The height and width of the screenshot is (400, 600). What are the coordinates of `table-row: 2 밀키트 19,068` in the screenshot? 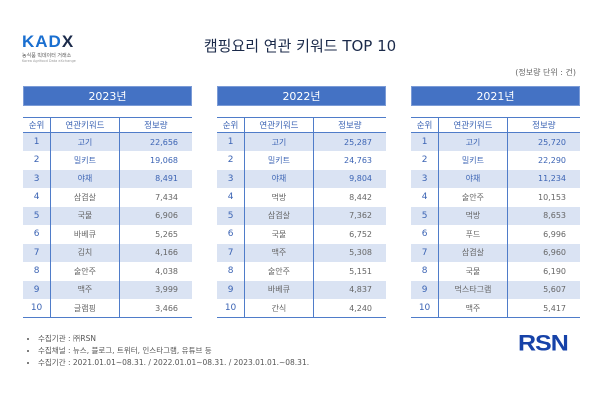 It's located at (107, 160).